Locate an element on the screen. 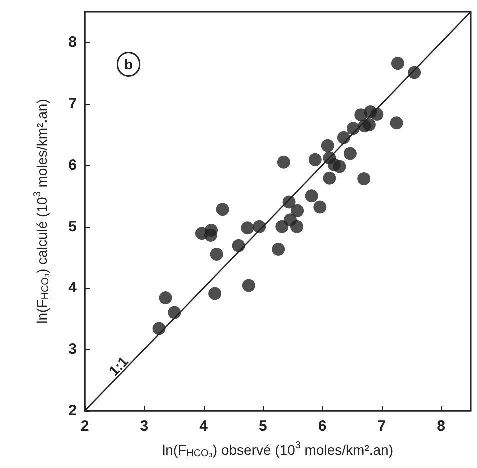 Image resolution: width=477 pixels, height=468 pixels. y-tick-label: 3 is located at coordinates (72, 349).